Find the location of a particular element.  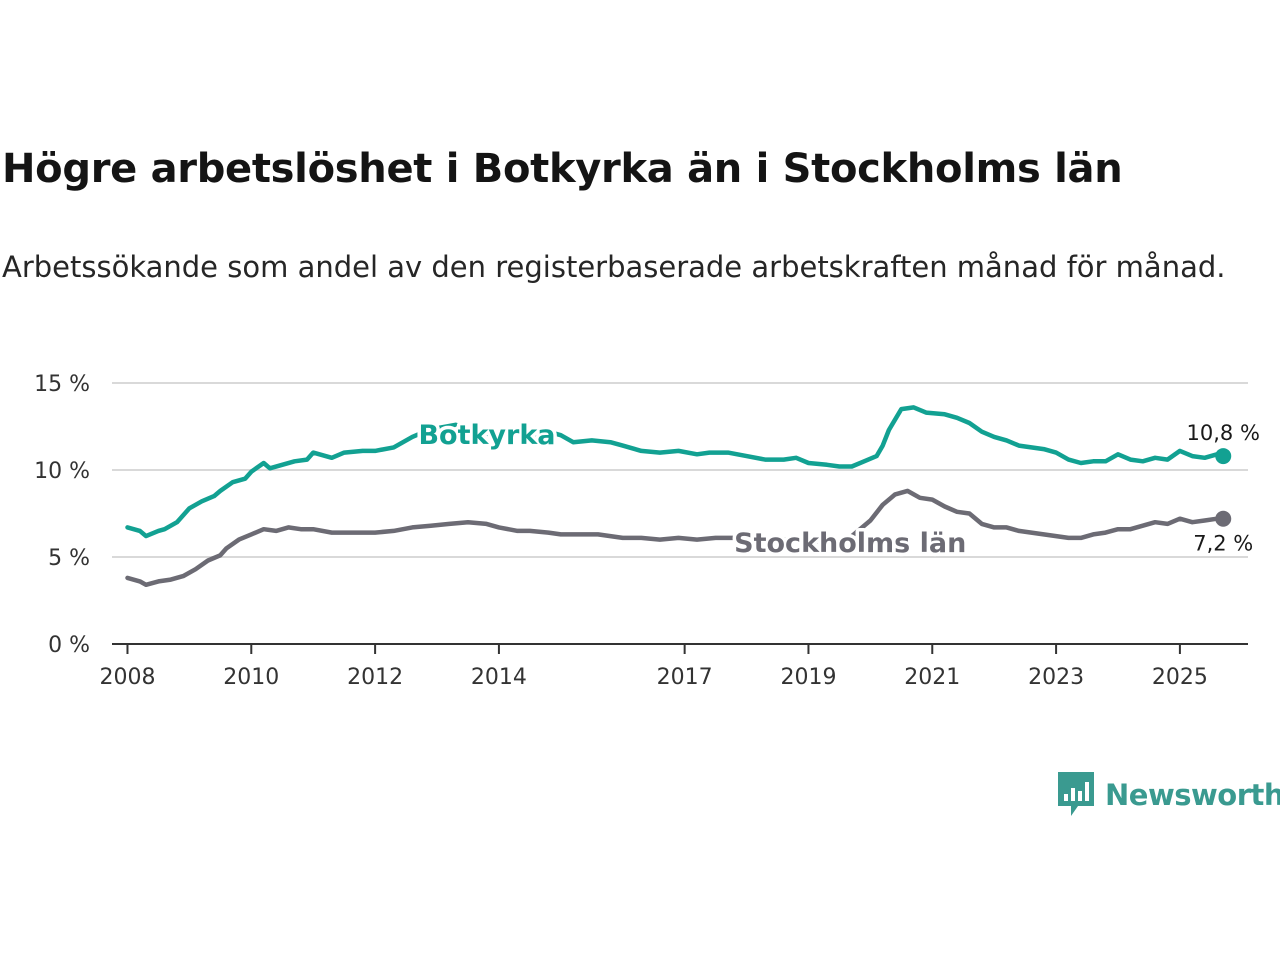

end-label-botkyrka: 10,8 % is located at coordinates (1223, 433).